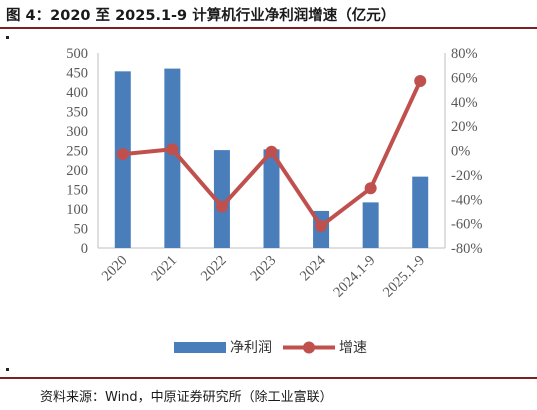 The width and height of the screenshot is (537, 410). Describe the element at coordinates (7, 369) in the screenshot. I see `corner-mark-bottom` at that location.